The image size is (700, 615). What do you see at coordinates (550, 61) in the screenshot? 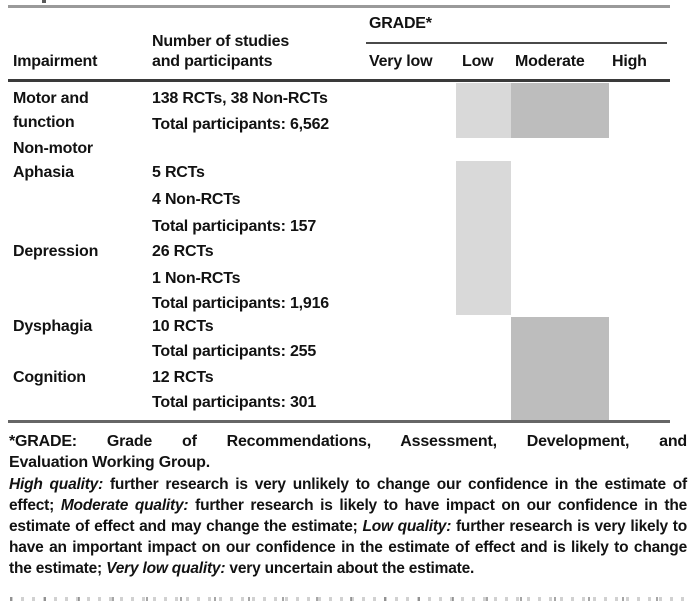
I see `grade-level-moderate: Moderate` at bounding box center [550, 61].